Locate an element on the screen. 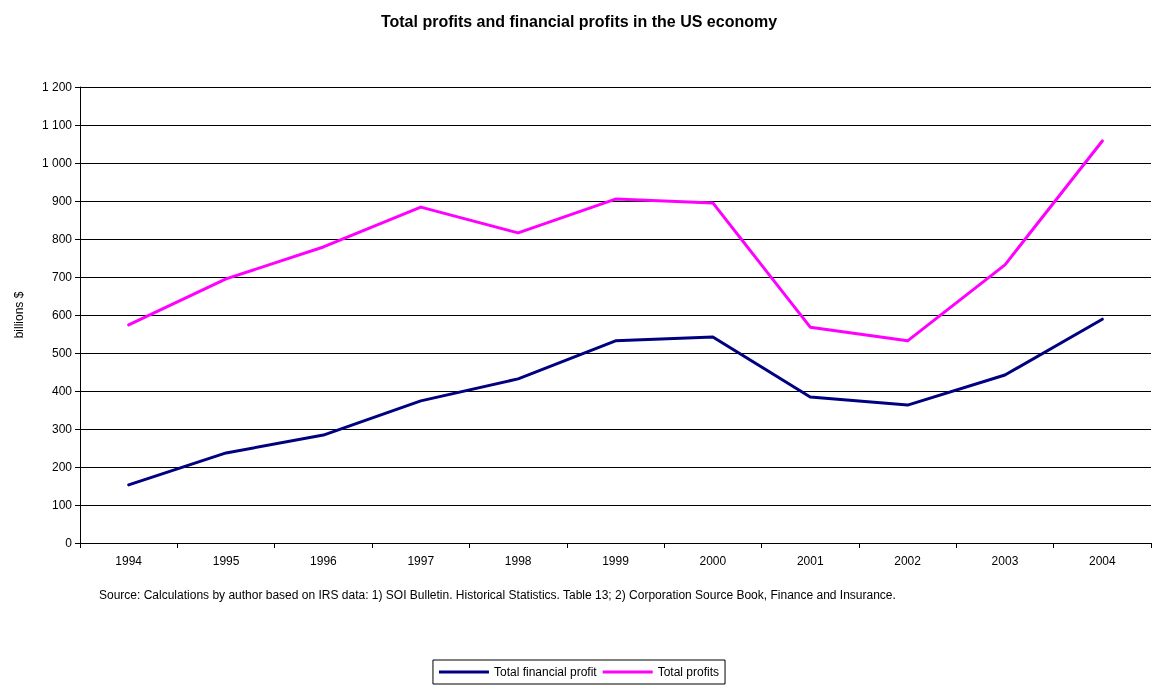 The height and width of the screenshot is (690, 1158). y-tick-label: 400 is located at coordinates (62, 391).